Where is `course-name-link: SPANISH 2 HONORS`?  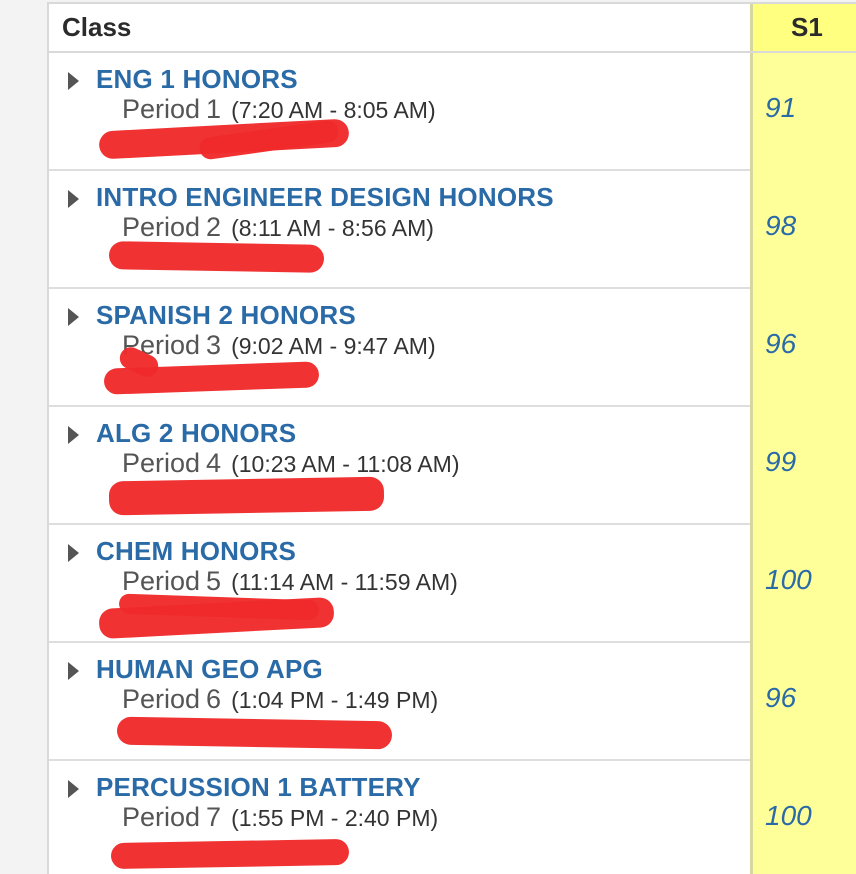
course-name-link: SPANISH 2 HONORS is located at coordinates (226, 315).